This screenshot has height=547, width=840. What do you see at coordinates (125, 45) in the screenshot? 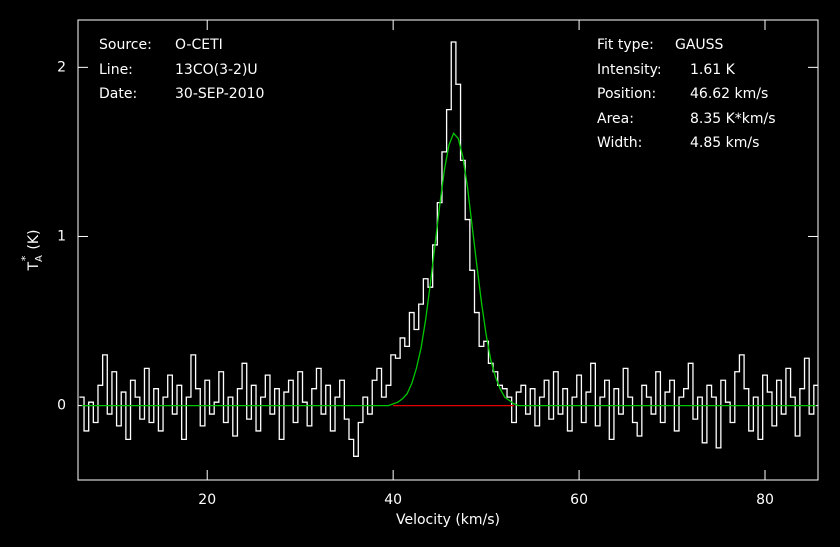
I see `header-label: Source:` at bounding box center [125, 45].